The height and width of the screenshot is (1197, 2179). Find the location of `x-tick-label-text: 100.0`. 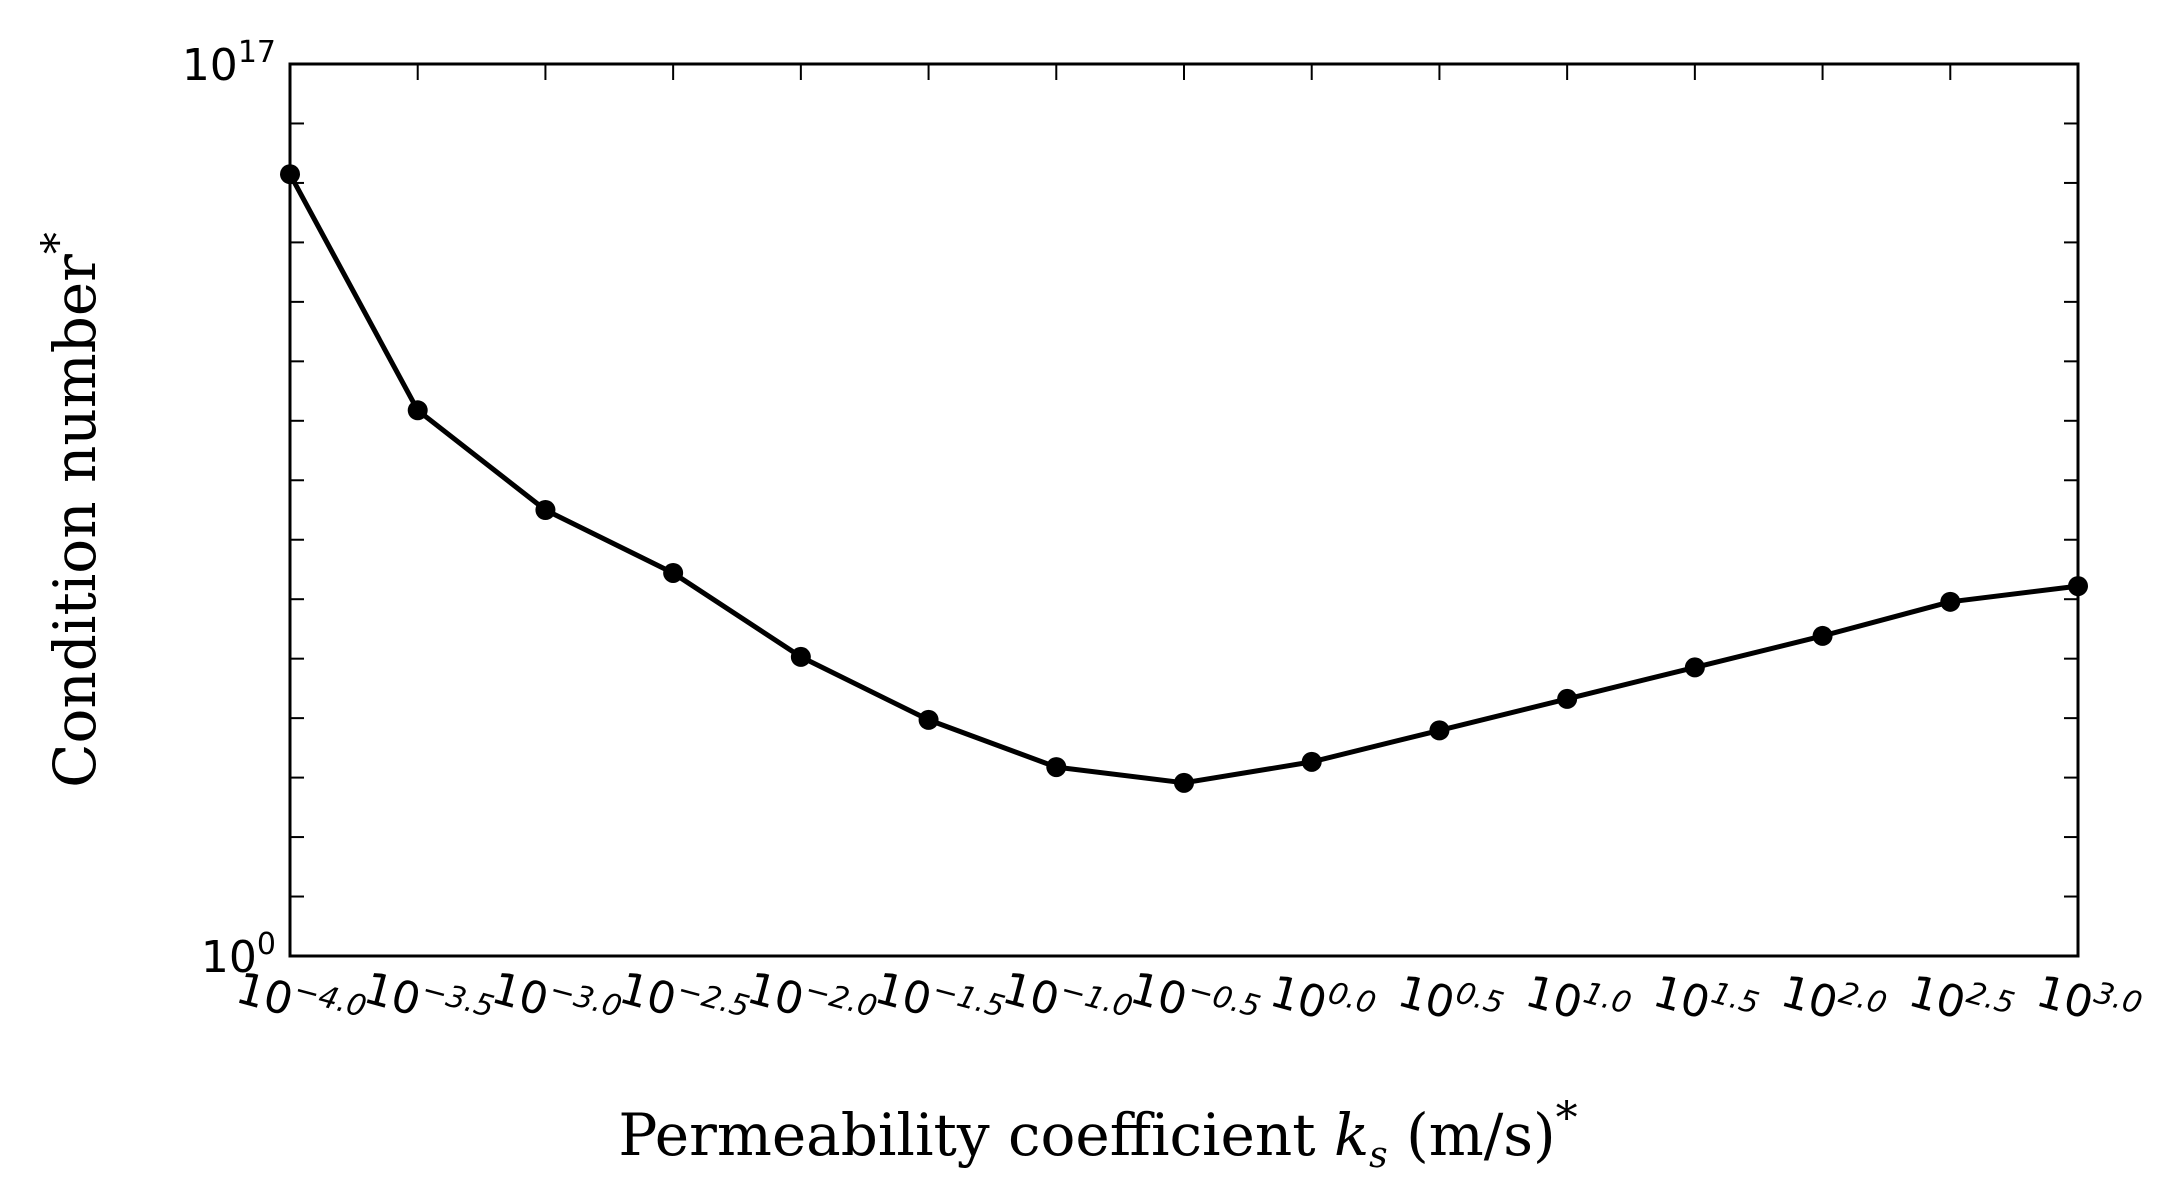

x-tick-label-text: 100.0 is located at coordinates (1322, 1001).